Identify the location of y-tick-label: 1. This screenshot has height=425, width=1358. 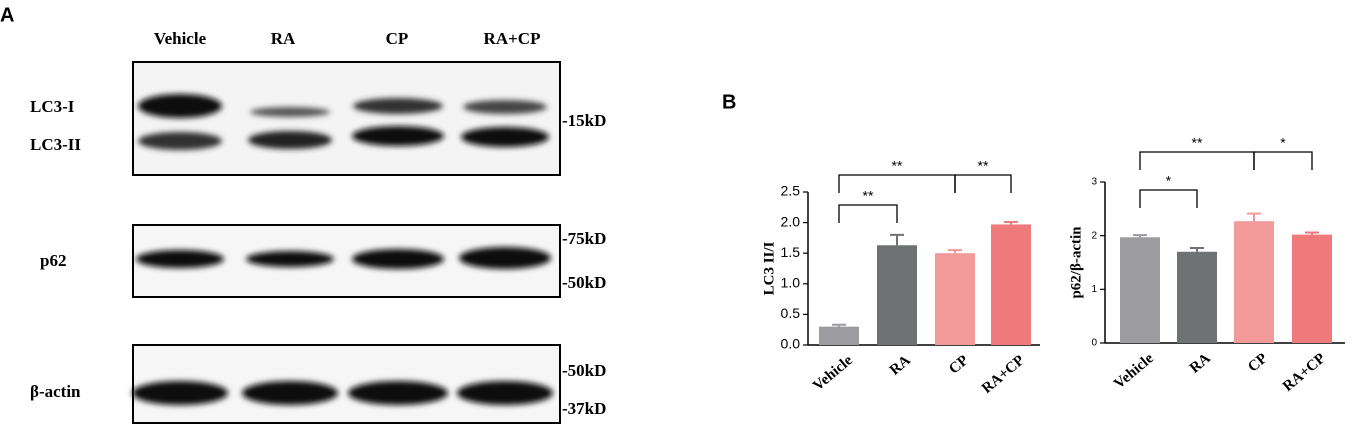
(1094, 289).